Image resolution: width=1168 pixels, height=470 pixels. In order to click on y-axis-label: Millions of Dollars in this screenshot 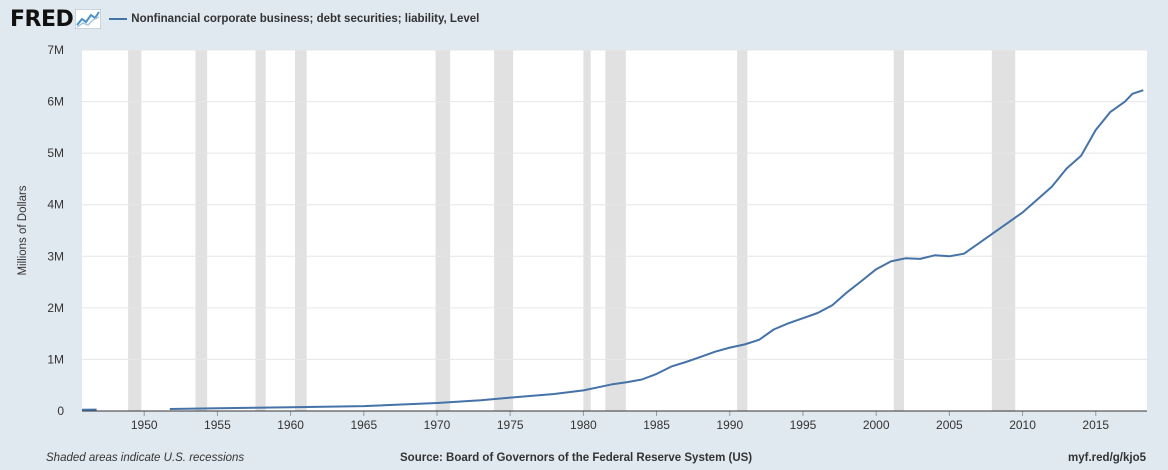, I will do `click(23, 230)`.